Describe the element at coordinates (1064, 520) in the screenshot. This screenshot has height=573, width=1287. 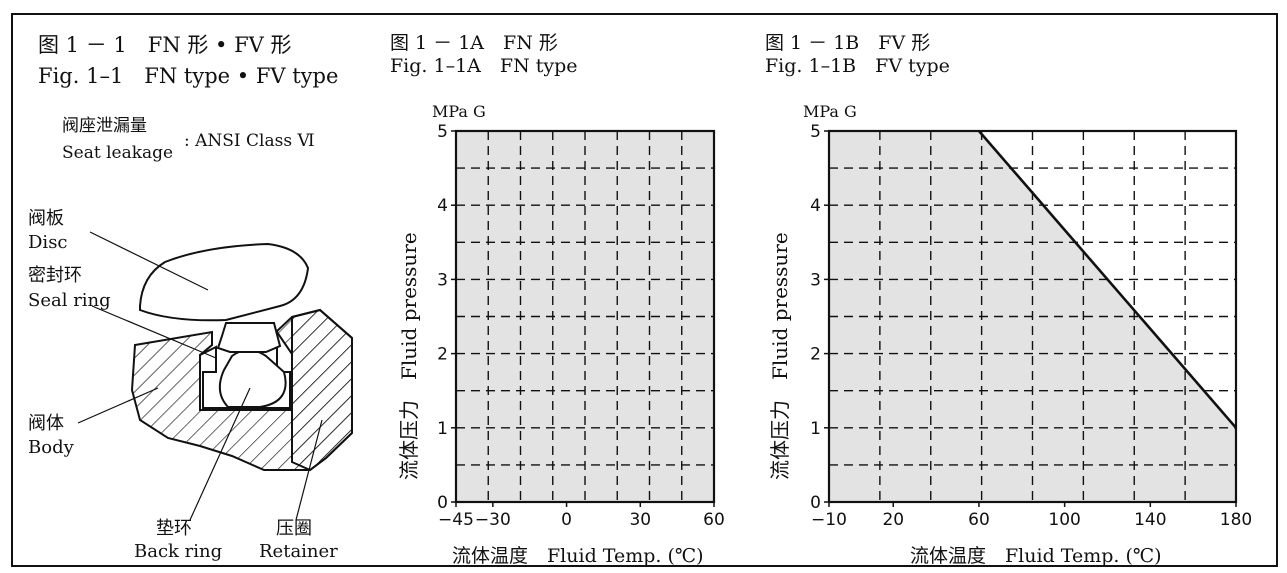
I see `chart-b-x-tick-label: 100` at that location.